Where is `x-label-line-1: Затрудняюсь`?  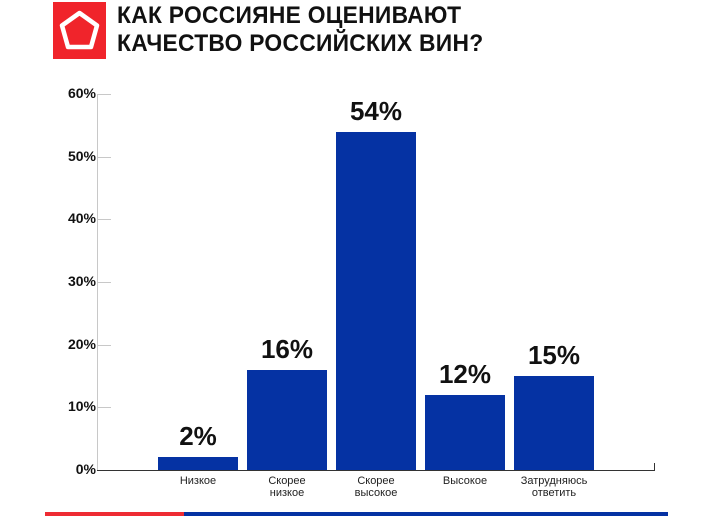 x-label-line-1: Затрудняюсь is located at coordinates (554, 481).